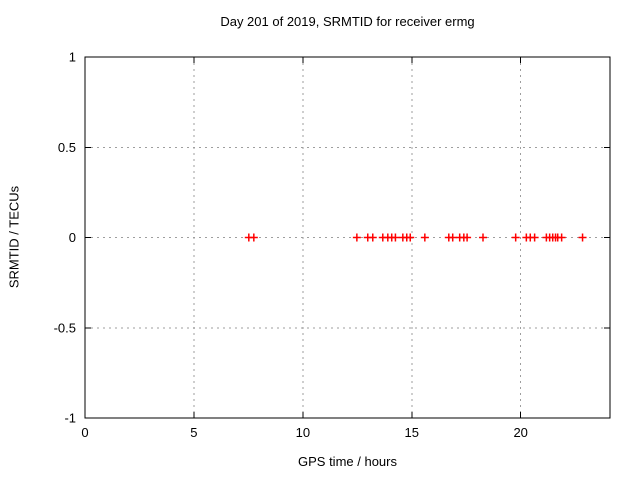 Image resolution: width=640 pixels, height=480 pixels. What do you see at coordinates (84, 432) in the screenshot?
I see `x-tick-label: 0` at bounding box center [84, 432].